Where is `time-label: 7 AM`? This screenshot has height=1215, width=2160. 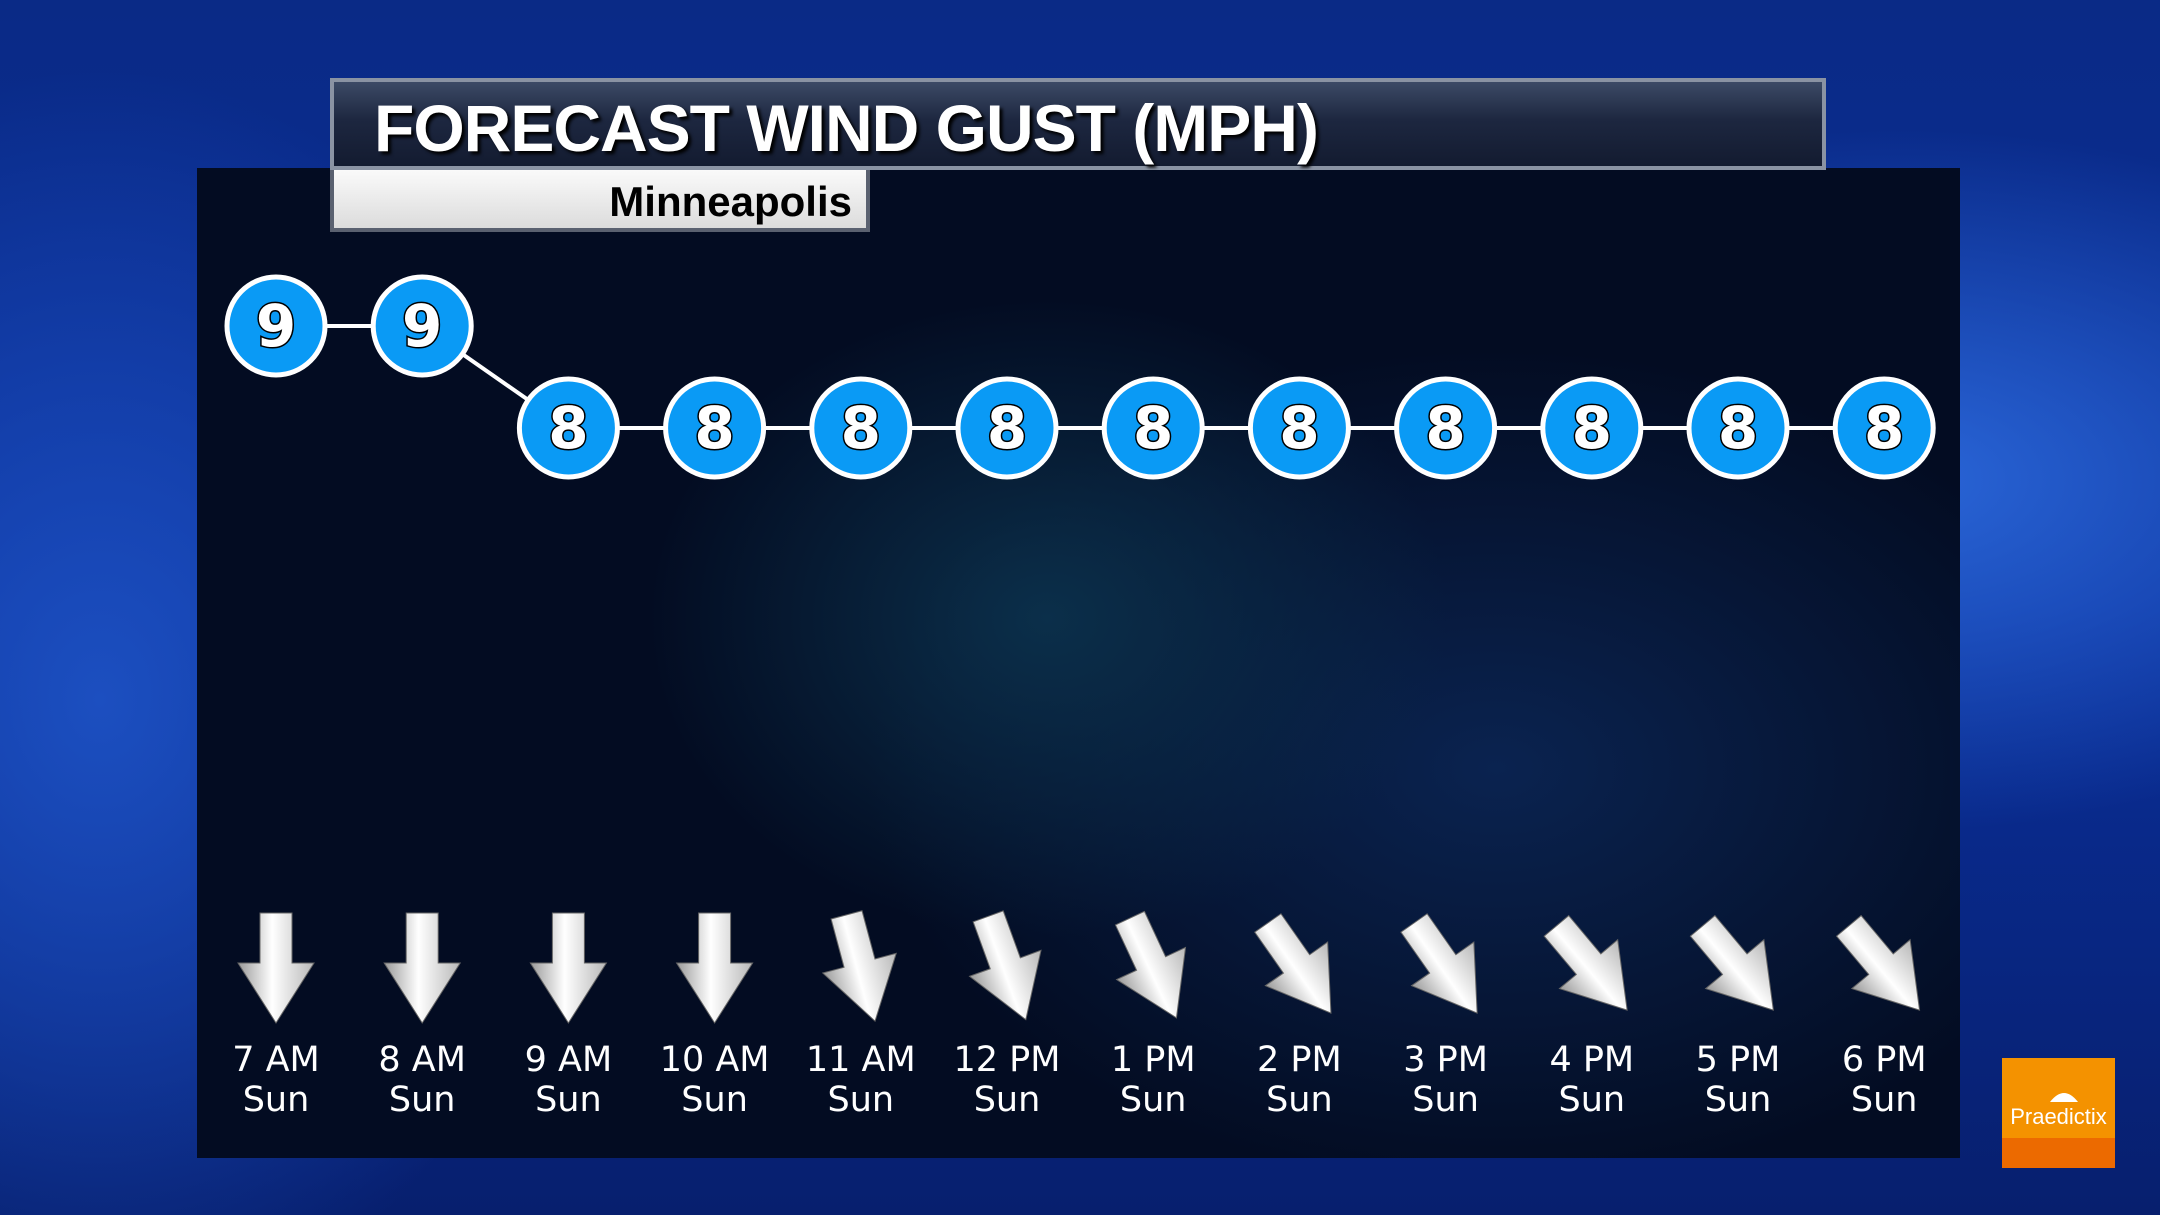 time-label: 7 AM is located at coordinates (276, 1060).